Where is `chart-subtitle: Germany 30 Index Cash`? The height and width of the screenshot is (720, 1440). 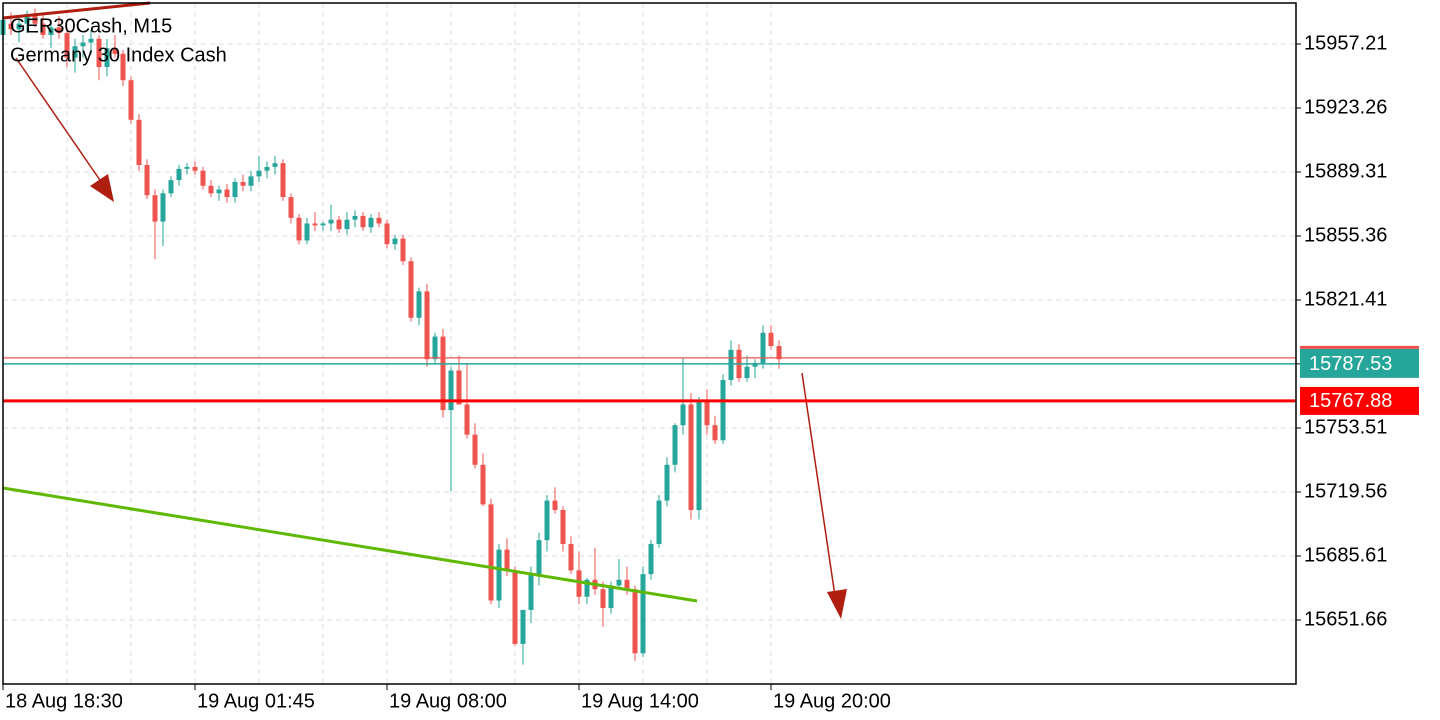
chart-subtitle: Germany 30 Index Cash is located at coordinates (118, 55).